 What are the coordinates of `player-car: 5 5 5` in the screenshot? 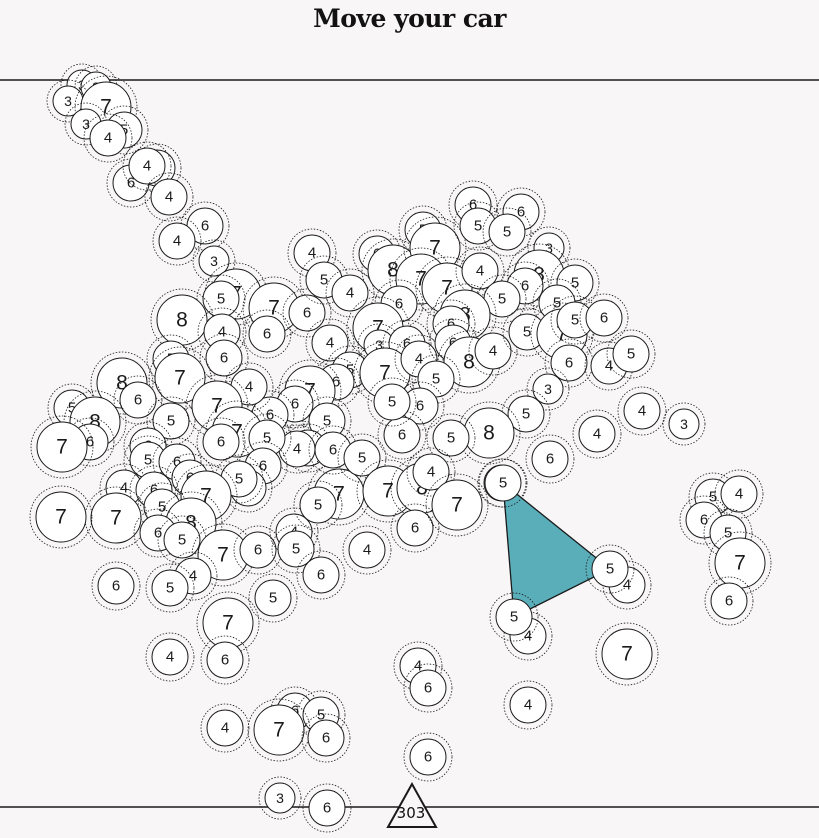 It's located at (556, 550).